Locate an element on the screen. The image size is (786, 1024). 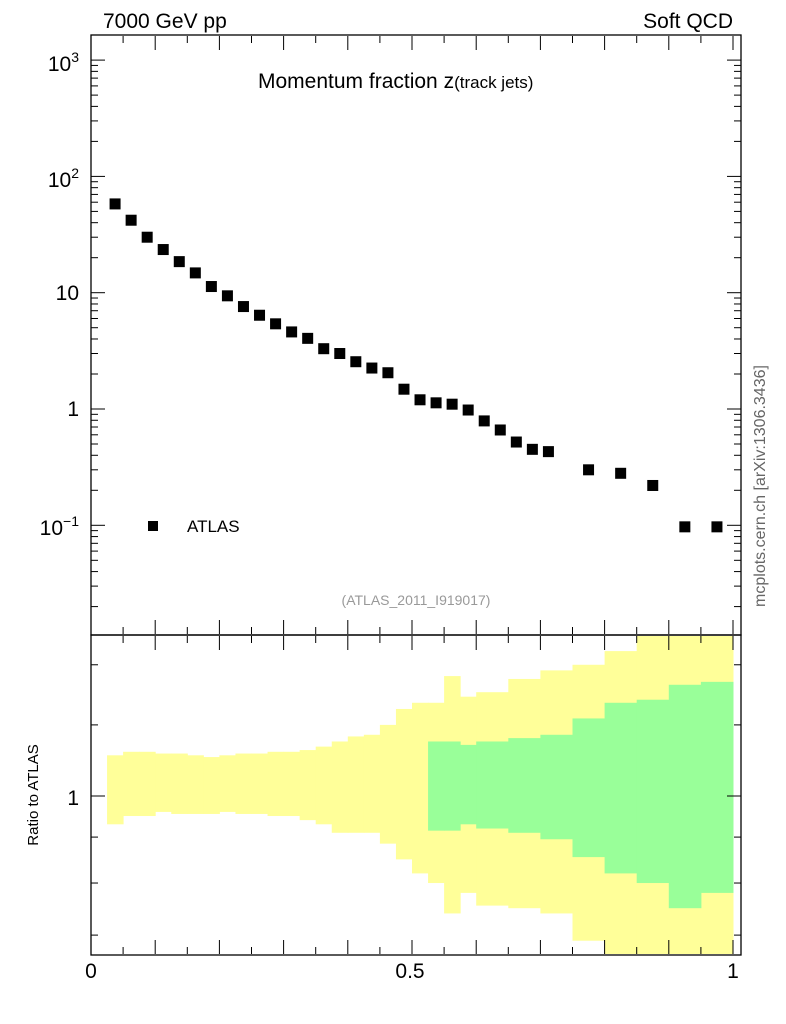
ratio-y-axis-label: Ratio to ATLAS is located at coordinates (33, 794).